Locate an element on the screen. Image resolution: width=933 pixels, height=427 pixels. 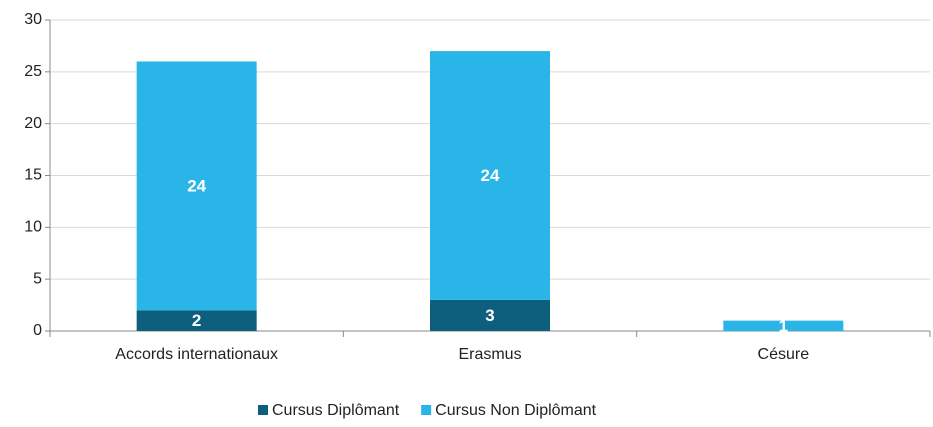
y-tick-label: 30 is located at coordinates (33, 19).